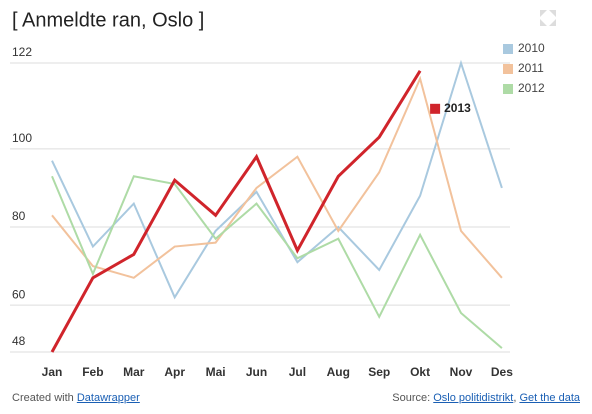 This screenshot has height=414, width=592. What do you see at coordinates (108, 20) in the screenshot?
I see `chart-title: [ Anmeldte ran, Oslo ]` at bounding box center [108, 20].